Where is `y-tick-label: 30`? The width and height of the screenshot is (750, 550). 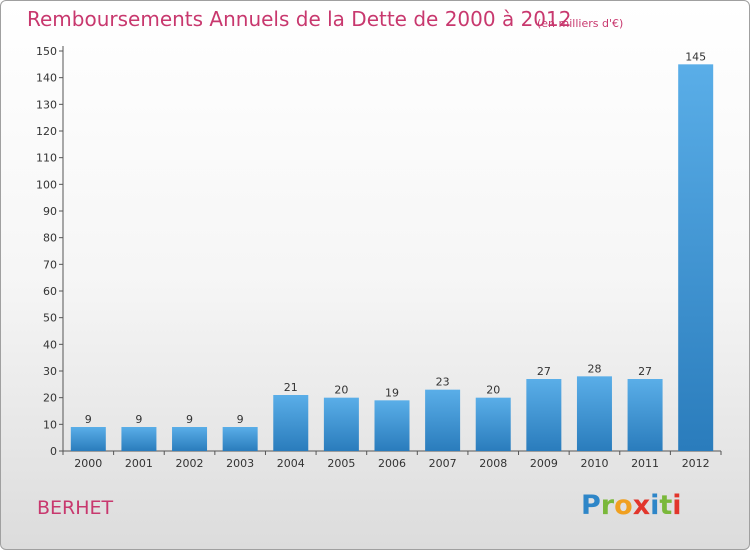 y-tick-label: 30 is located at coordinates (50, 371).